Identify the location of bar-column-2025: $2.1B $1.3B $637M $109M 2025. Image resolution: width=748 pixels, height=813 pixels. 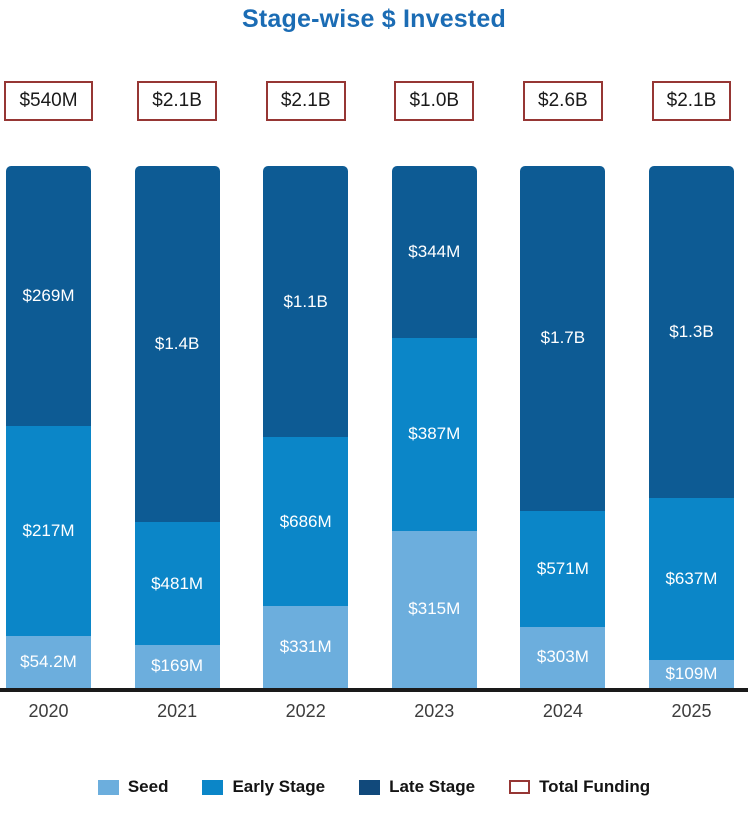
(691, 401).